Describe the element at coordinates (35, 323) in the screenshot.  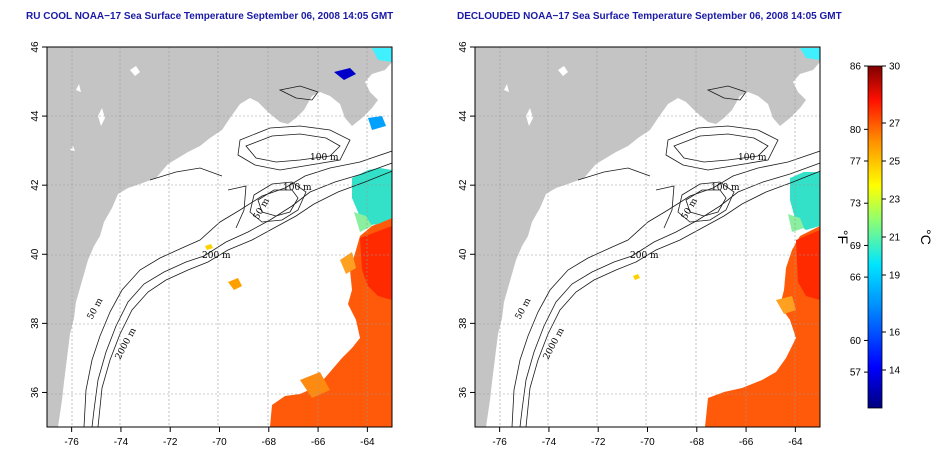
I see `left-lat-tick-label: 38` at that location.